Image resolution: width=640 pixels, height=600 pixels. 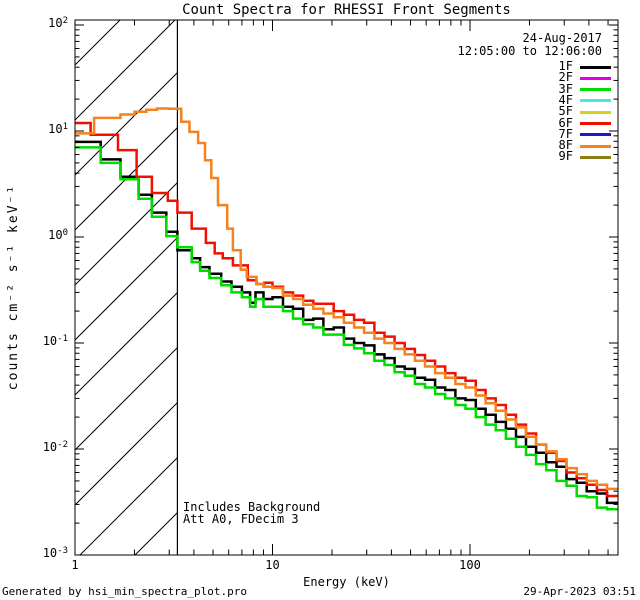 What do you see at coordinates (346, 10) in the screenshot?
I see `plot-title: Count Spectra for RHESSI Front Segments` at bounding box center [346, 10].